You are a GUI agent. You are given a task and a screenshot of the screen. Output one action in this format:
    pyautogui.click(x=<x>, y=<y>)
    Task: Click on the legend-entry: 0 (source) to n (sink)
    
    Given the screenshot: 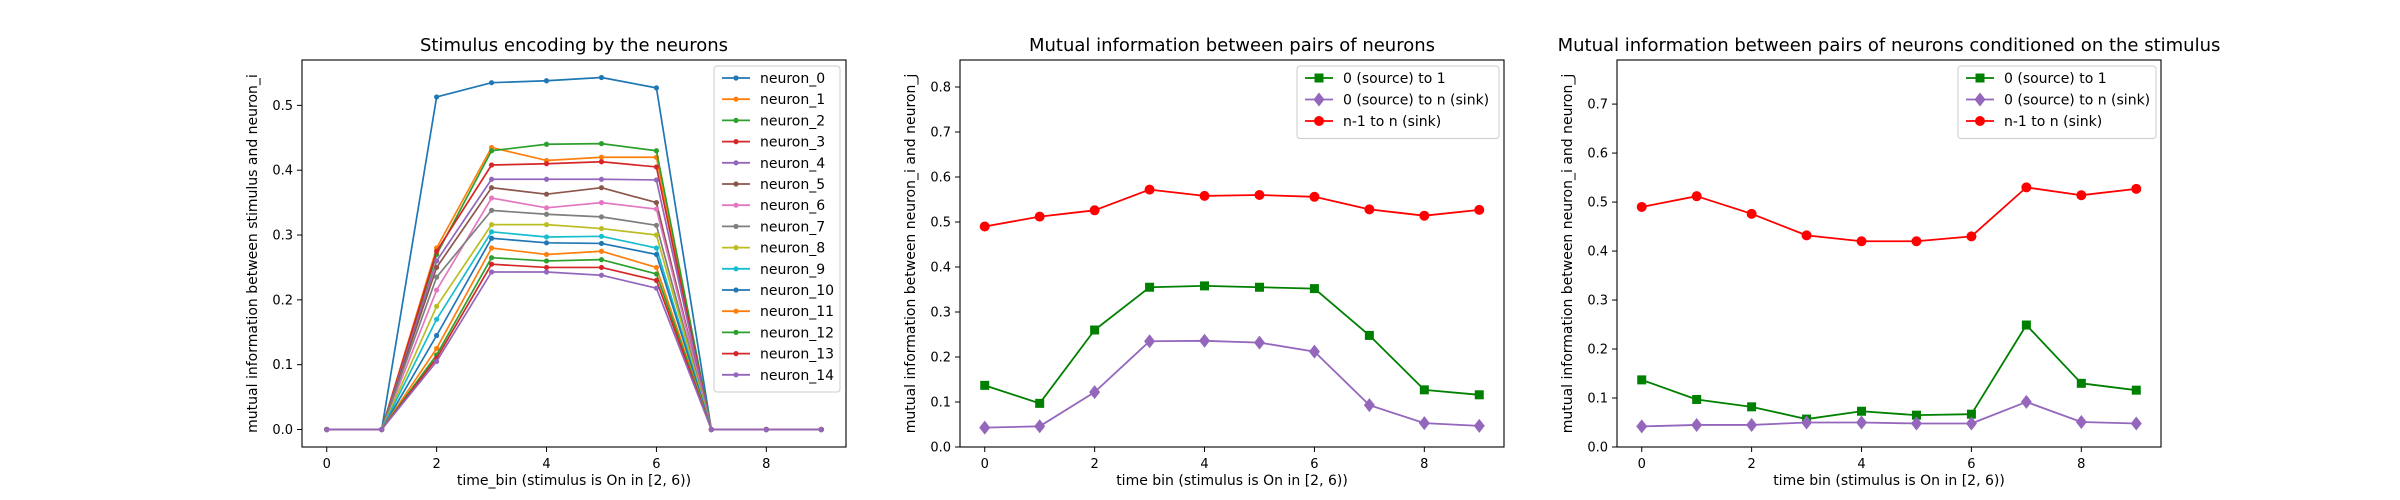 What is the action you would take?
    pyautogui.click(x=2058, y=100)
    